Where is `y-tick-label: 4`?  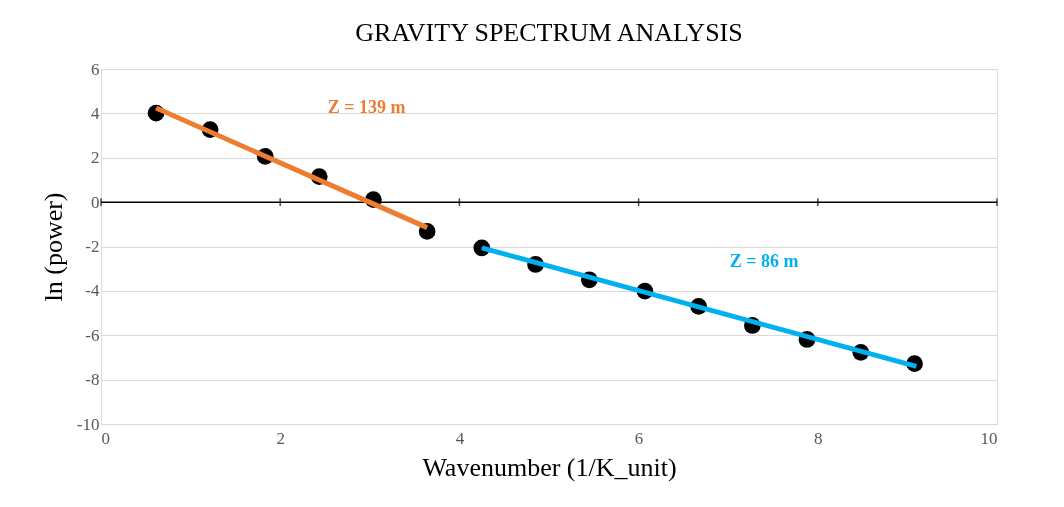 y-tick-label: 4 is located at coordinates (95, 113).